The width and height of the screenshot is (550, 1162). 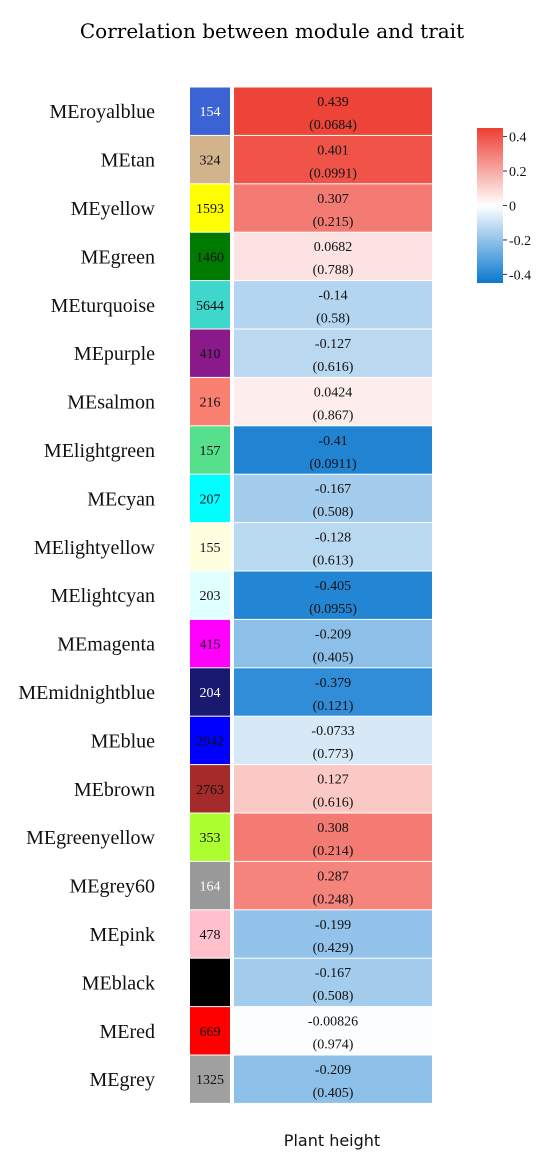 What do you see at coordinates (90, 838) in the screenshot?
I see `module-label: MEgreenyellow` at bounding box center [90, 838].